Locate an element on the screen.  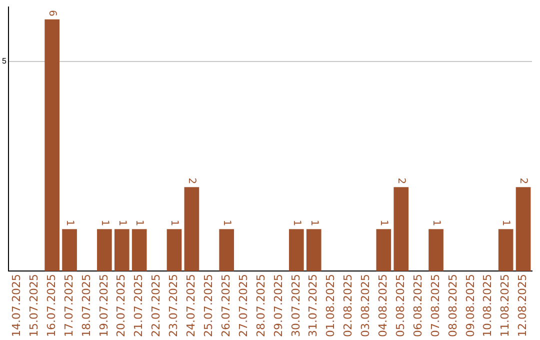
x-tick-label: 29.07.2025 is located at coordinates (278, 306).